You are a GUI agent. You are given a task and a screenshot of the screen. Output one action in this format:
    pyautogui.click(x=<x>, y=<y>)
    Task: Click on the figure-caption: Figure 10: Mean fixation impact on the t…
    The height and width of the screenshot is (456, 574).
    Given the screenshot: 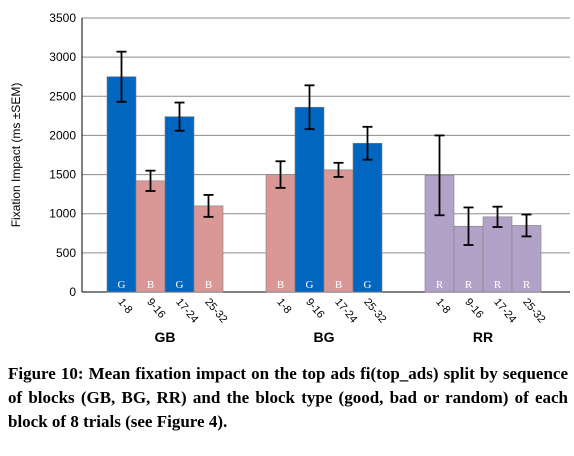 What is the action you would take?
    pyautogui.click(x=288, y=397)
    